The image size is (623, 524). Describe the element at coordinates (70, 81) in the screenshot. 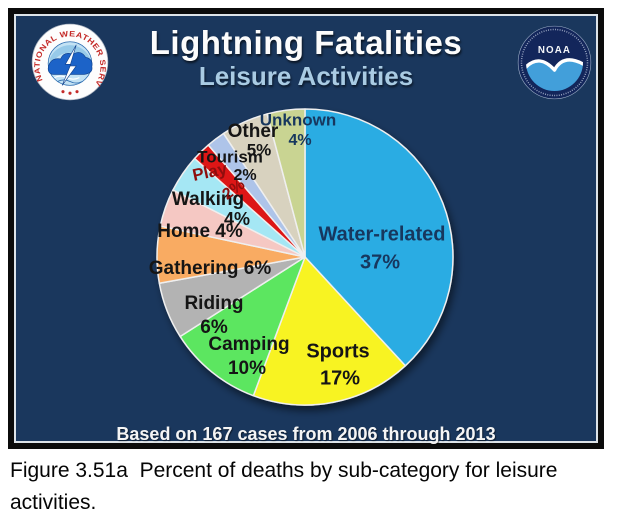

I see `nws-wave` at that location.